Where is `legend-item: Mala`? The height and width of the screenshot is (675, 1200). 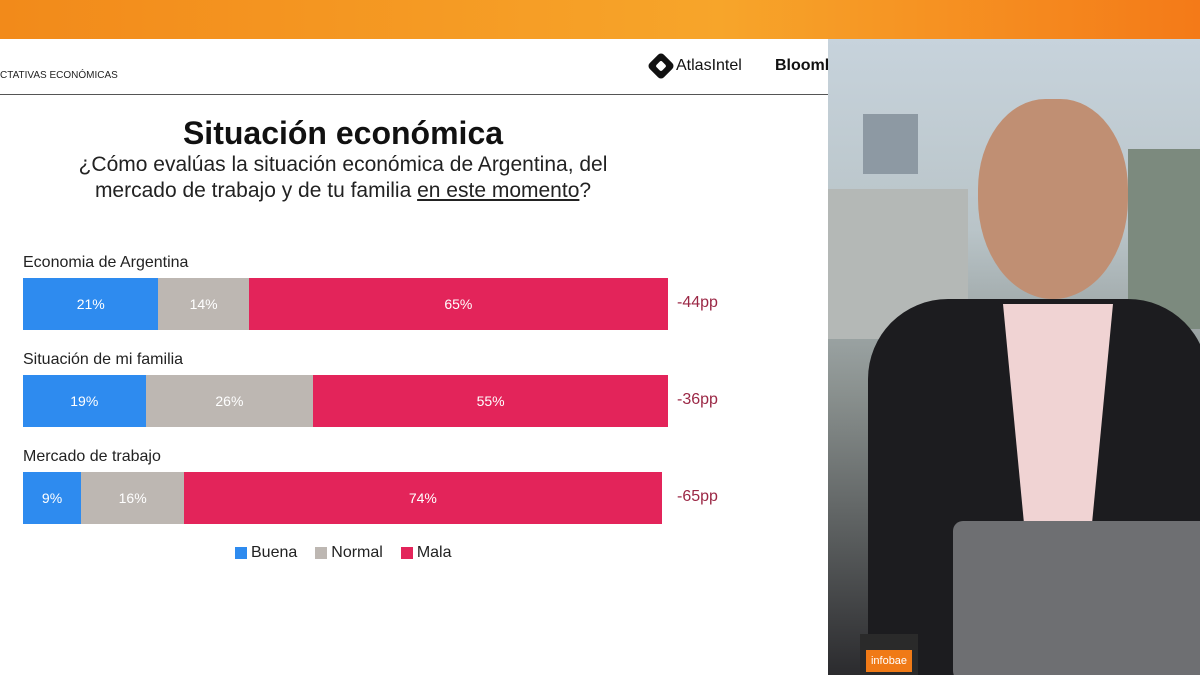
legend-item: Mala is located at coordinates (426, 553).